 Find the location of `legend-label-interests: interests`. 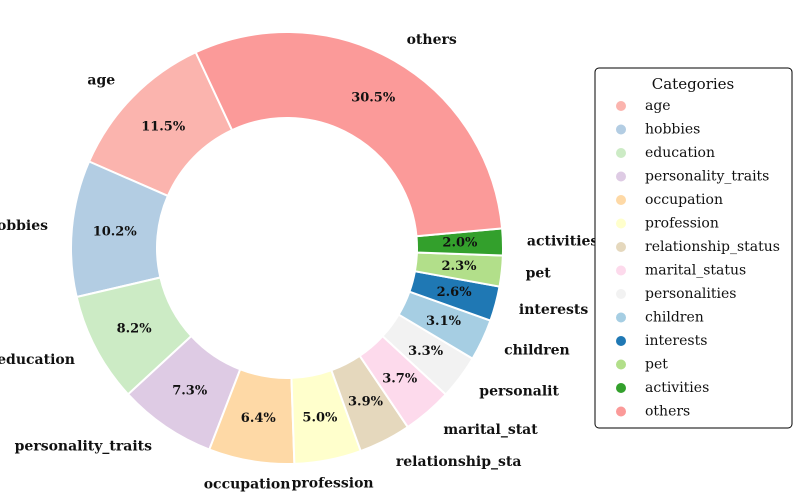

legend-label-interests: interests is located at coordinates (676, 341).